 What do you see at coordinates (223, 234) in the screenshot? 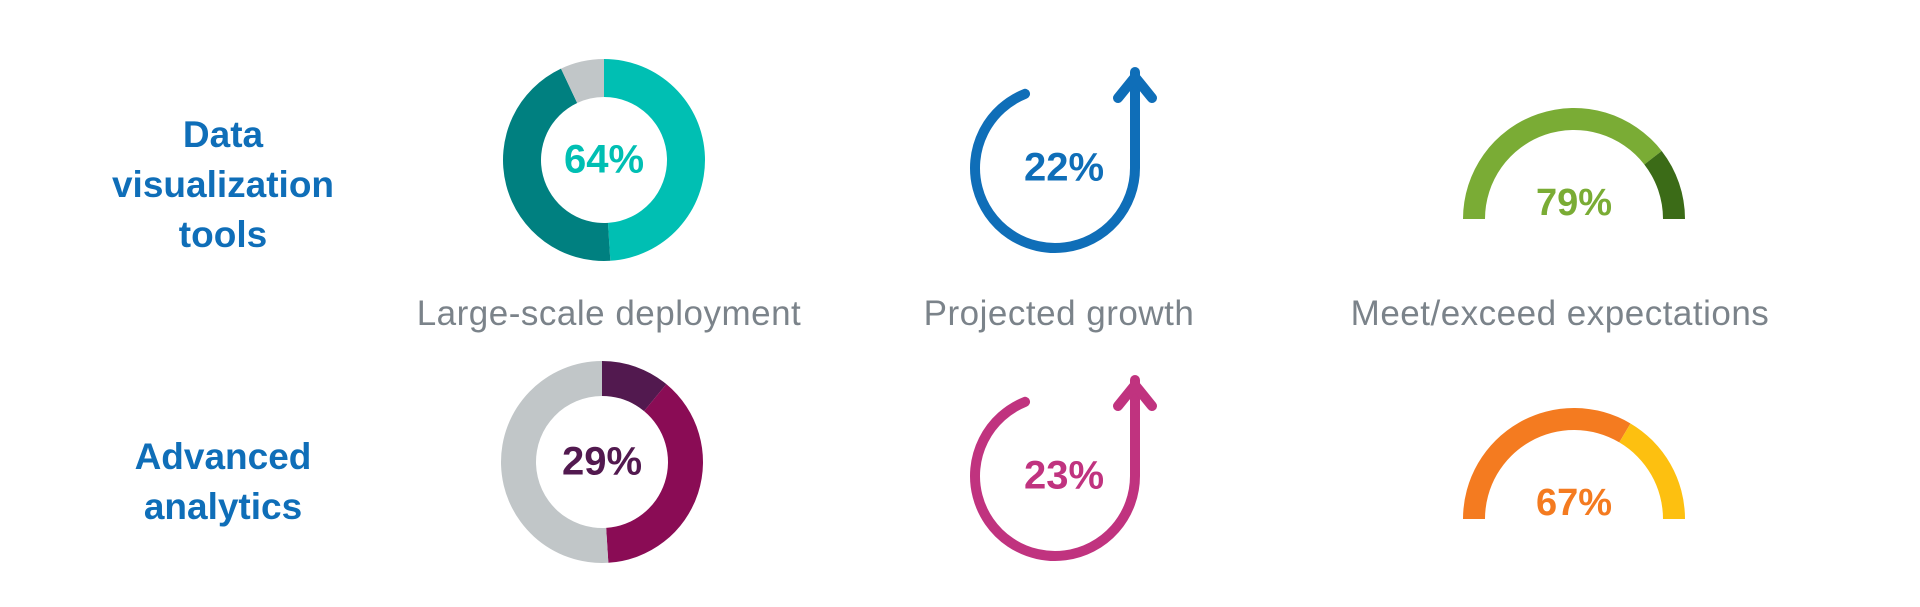
I see `row-label-line: tools` at bounding box center [223, 234].